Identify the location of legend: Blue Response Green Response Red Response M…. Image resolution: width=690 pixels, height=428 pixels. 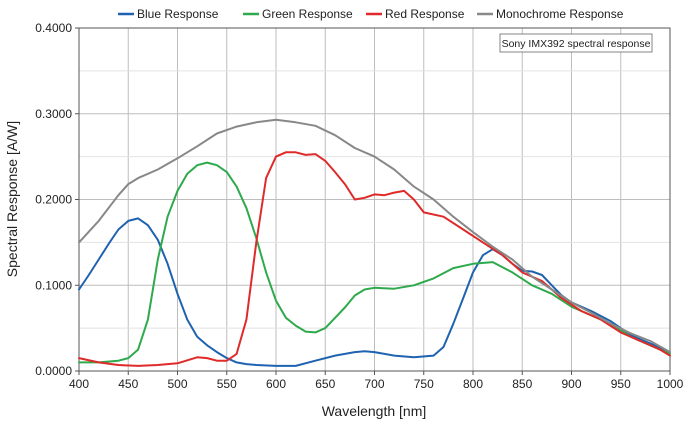
(371, 14).